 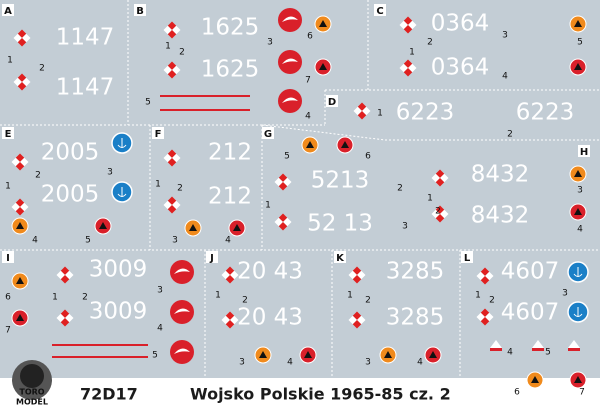 What do you see at coordinates (118, 312) in the screenshot?
I see `tactical-number: 3009` at bounding box center [118, 312].